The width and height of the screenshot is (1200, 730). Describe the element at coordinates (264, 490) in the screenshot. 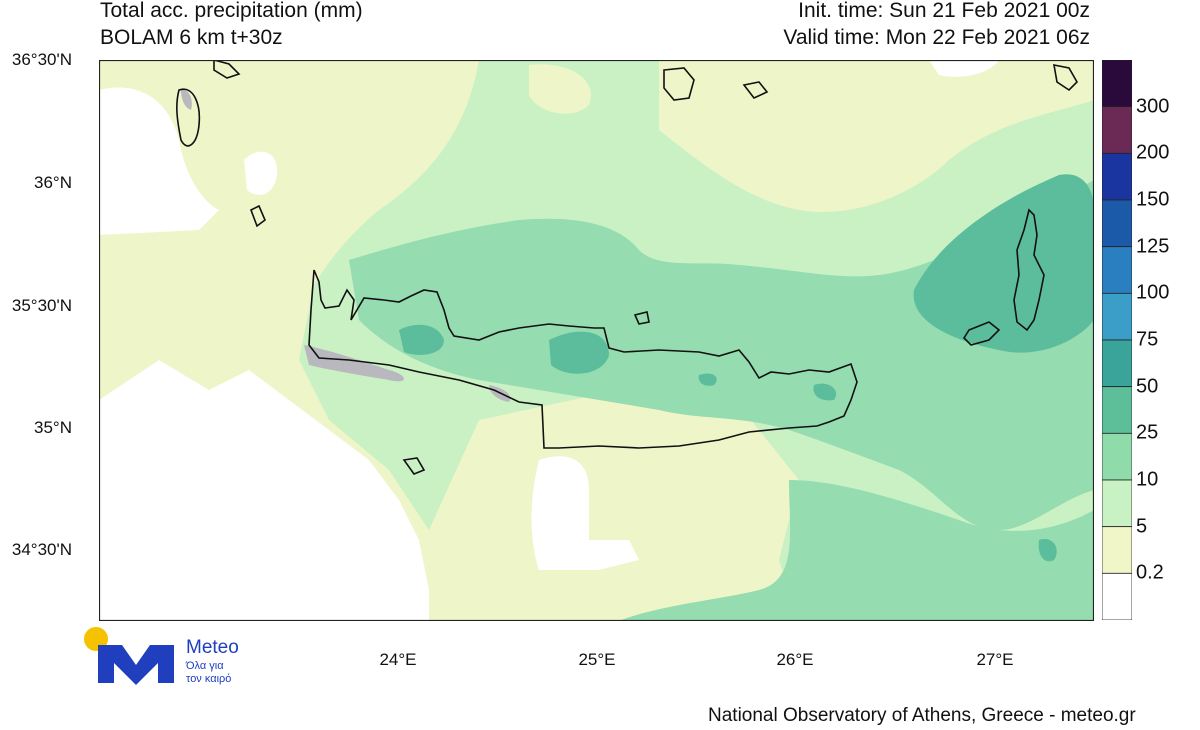

I see `southwest-no-rain-area` at that location.